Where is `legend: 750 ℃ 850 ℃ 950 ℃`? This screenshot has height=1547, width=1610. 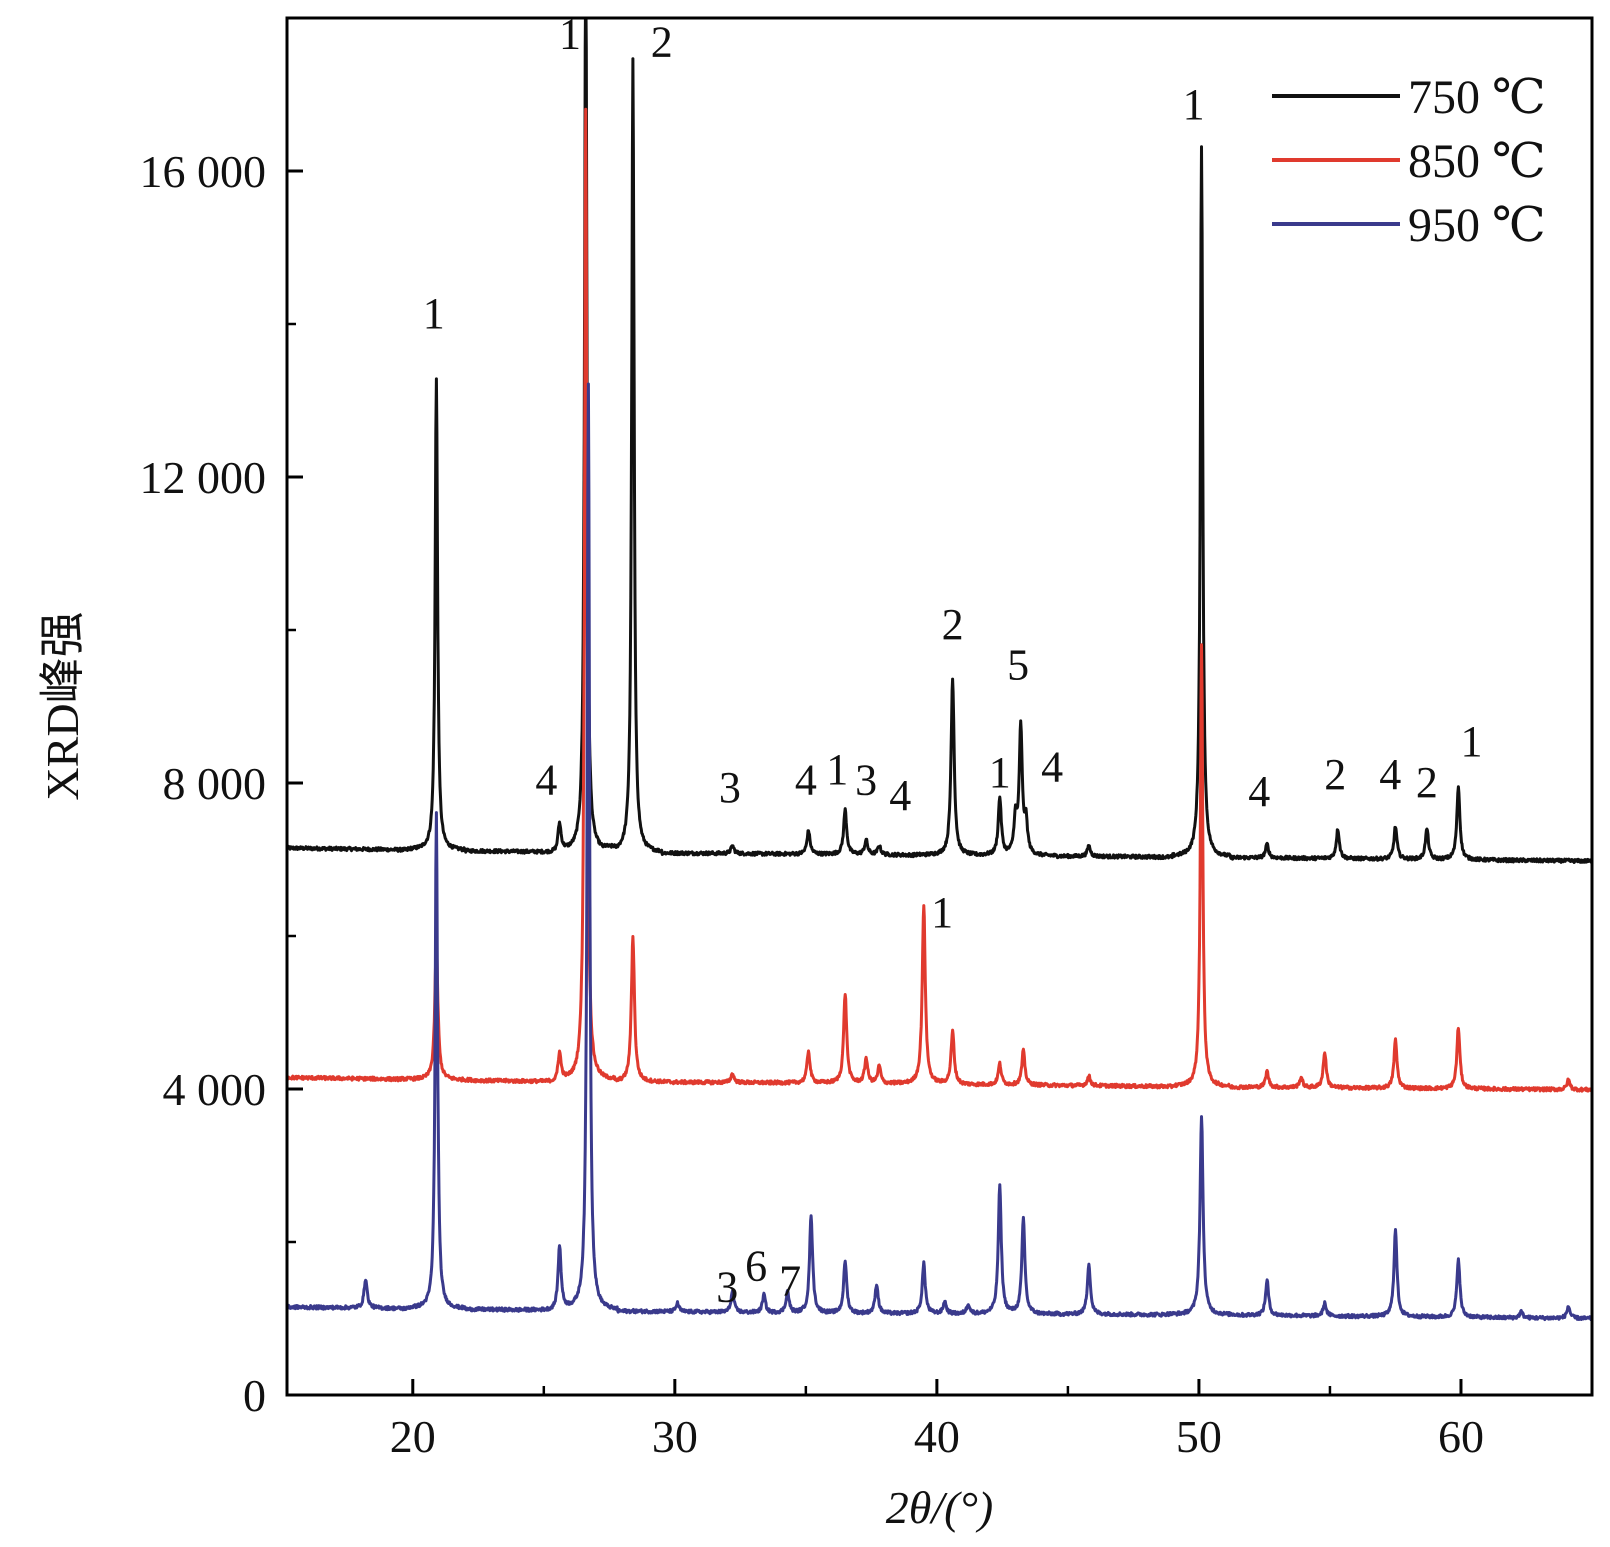
legend: 750 ℃ 850 ℃ 950 ℃ is located at coordinates (1409, 161).